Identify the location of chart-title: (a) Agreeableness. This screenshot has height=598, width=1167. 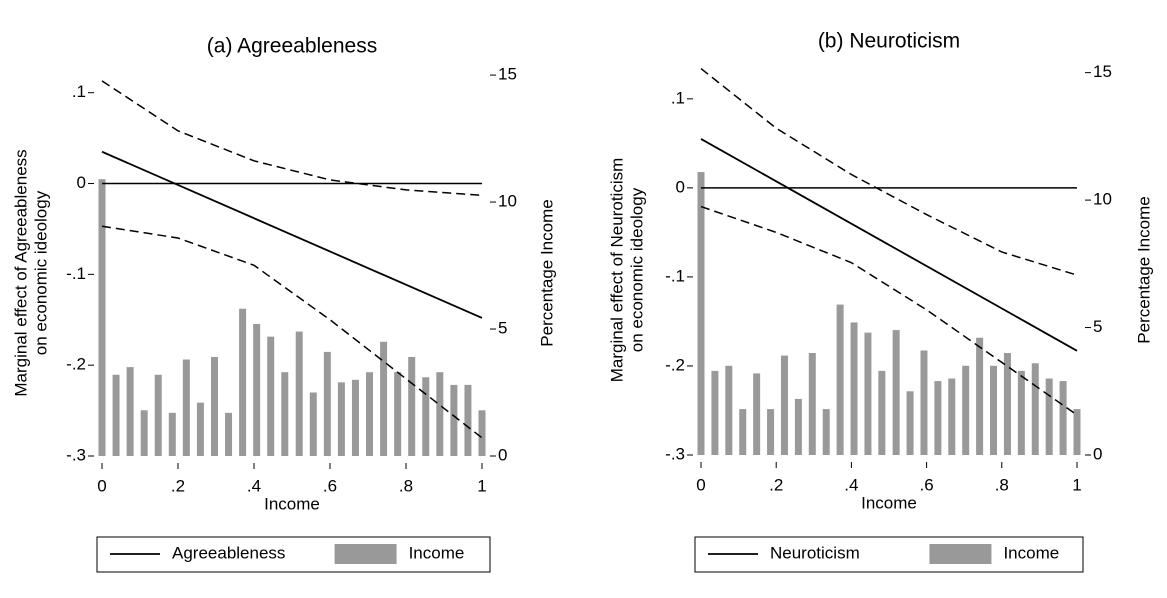
(292, 46).